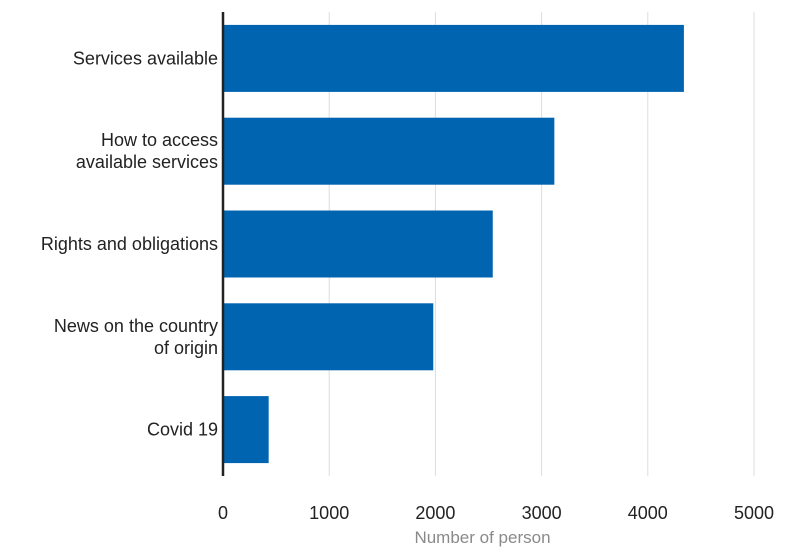 This screenshot has width=789, height=550. What do you see at coordinates (159, 140) in the screenshot?
I see `category-label: How to access` at bounding box center [159, 140].